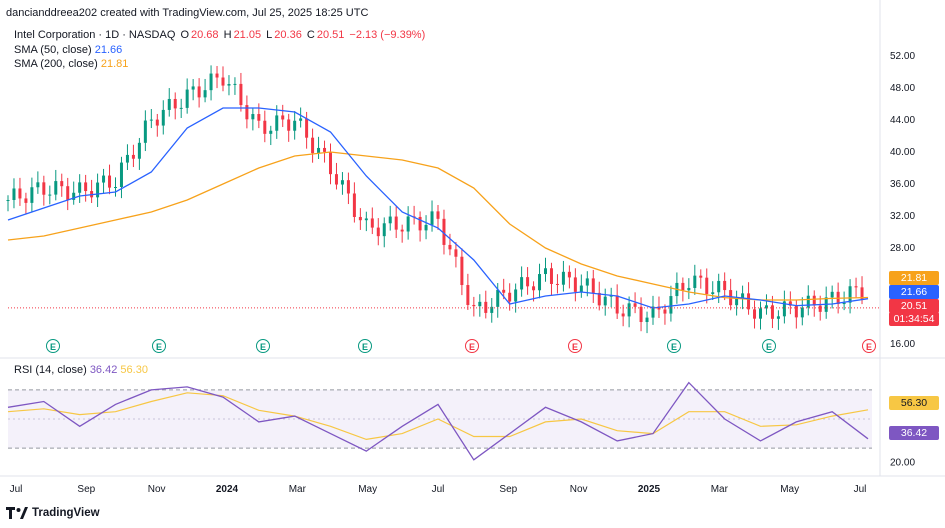  Describe the element at coordinates (902, 344) in the screenshot. I see `price-tick-label: 16.00` at that location.